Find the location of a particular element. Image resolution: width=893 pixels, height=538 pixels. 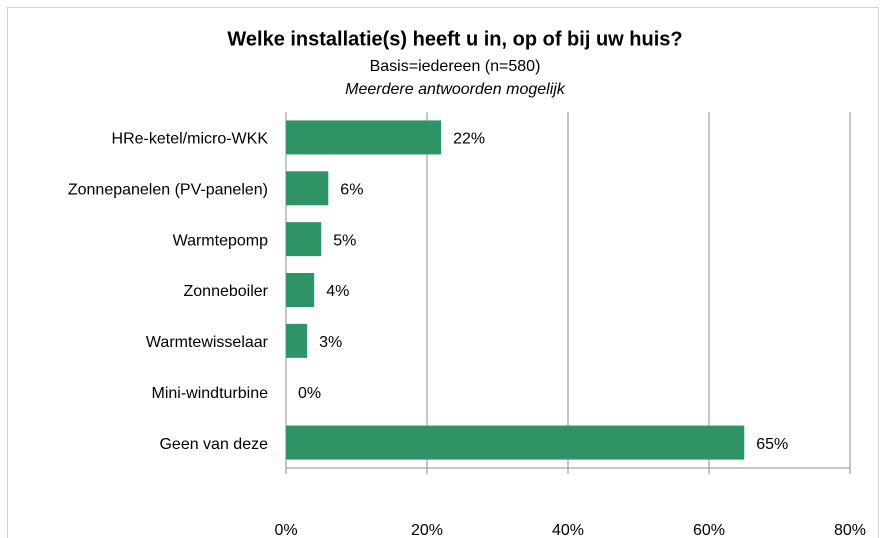

y-tick-label: Zonneboiler is located at coordinates (226, 291).